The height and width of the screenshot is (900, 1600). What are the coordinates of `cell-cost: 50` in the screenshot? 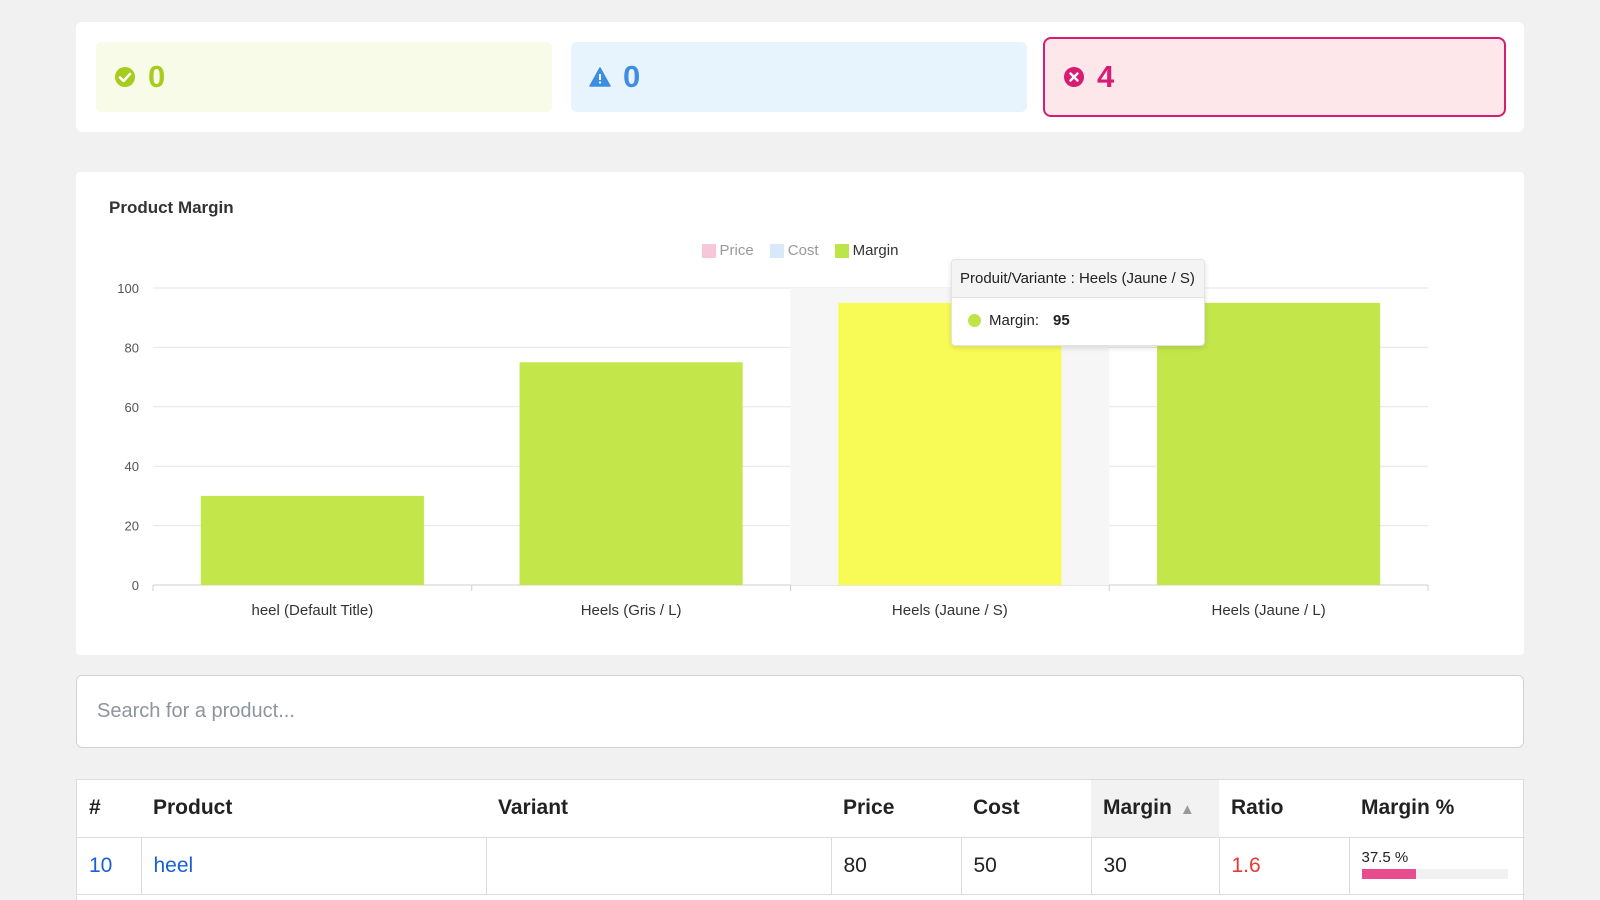 It's located at (1026, 866).